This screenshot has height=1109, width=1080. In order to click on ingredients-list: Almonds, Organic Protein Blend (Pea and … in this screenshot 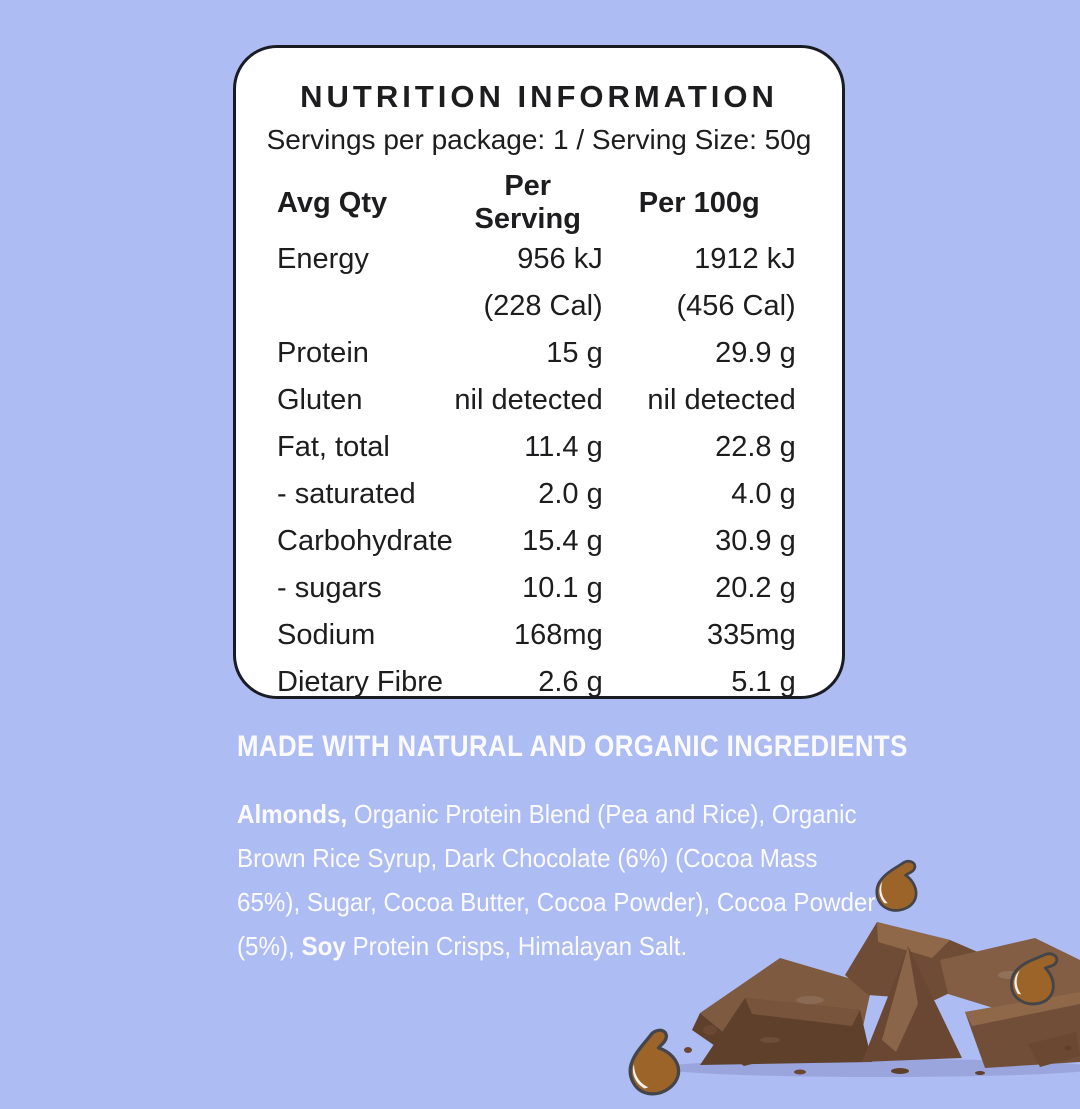, I will do `click(556, 880)`.